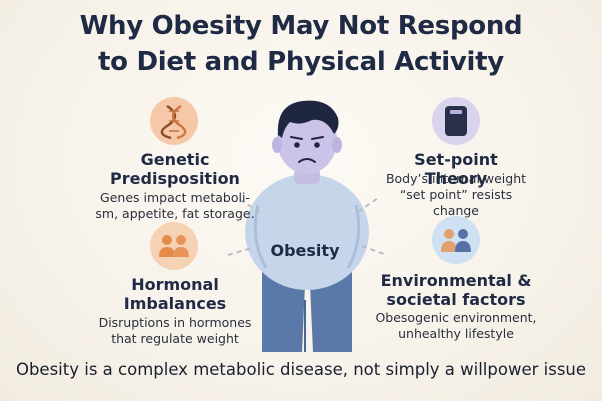 Image resolution: width=602 pixels, height=401 pixels. What do you see at coordinates (456, 169) in the screenshot?
I see `setpoint-heading: Set-point Theory` at bounding box center [456, 169].